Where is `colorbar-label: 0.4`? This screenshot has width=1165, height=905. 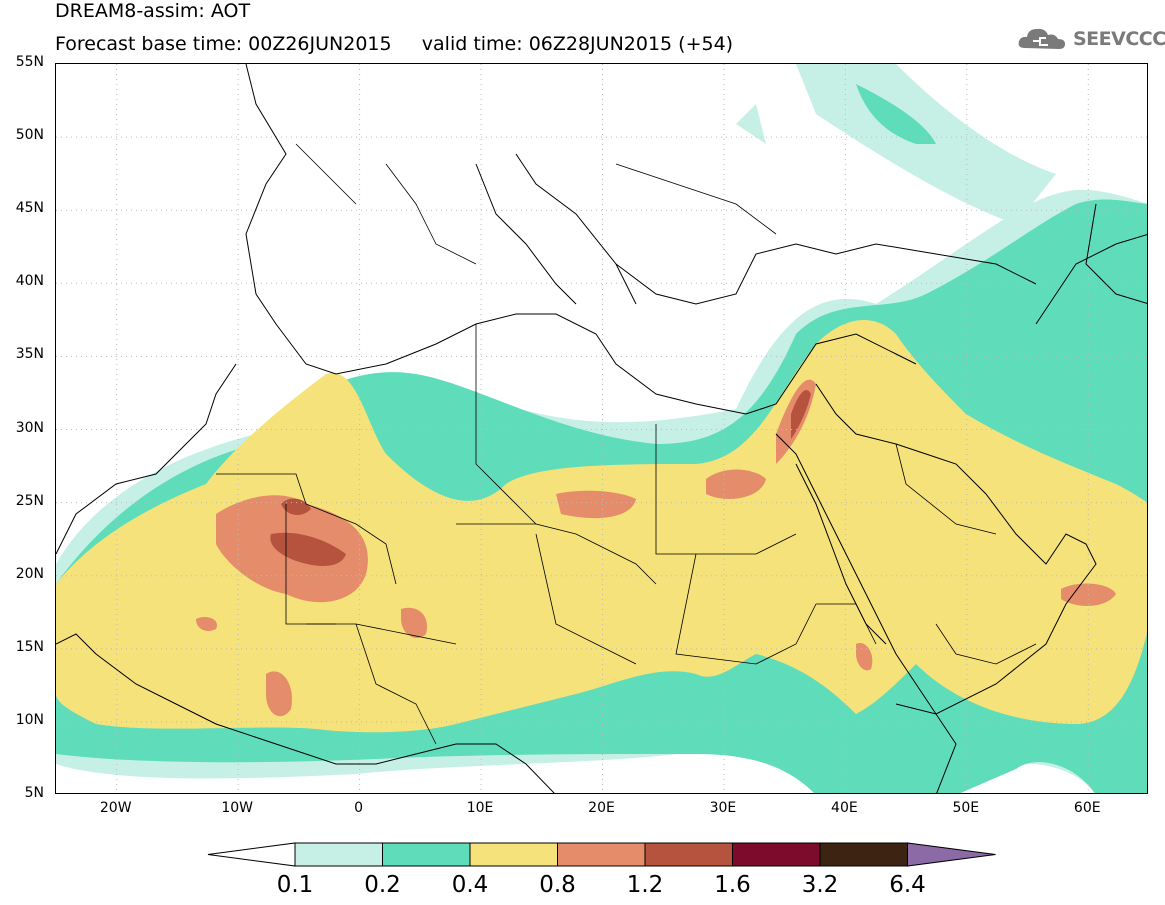 colorbar-label: 0.4 is located at coordinates (470, 885).